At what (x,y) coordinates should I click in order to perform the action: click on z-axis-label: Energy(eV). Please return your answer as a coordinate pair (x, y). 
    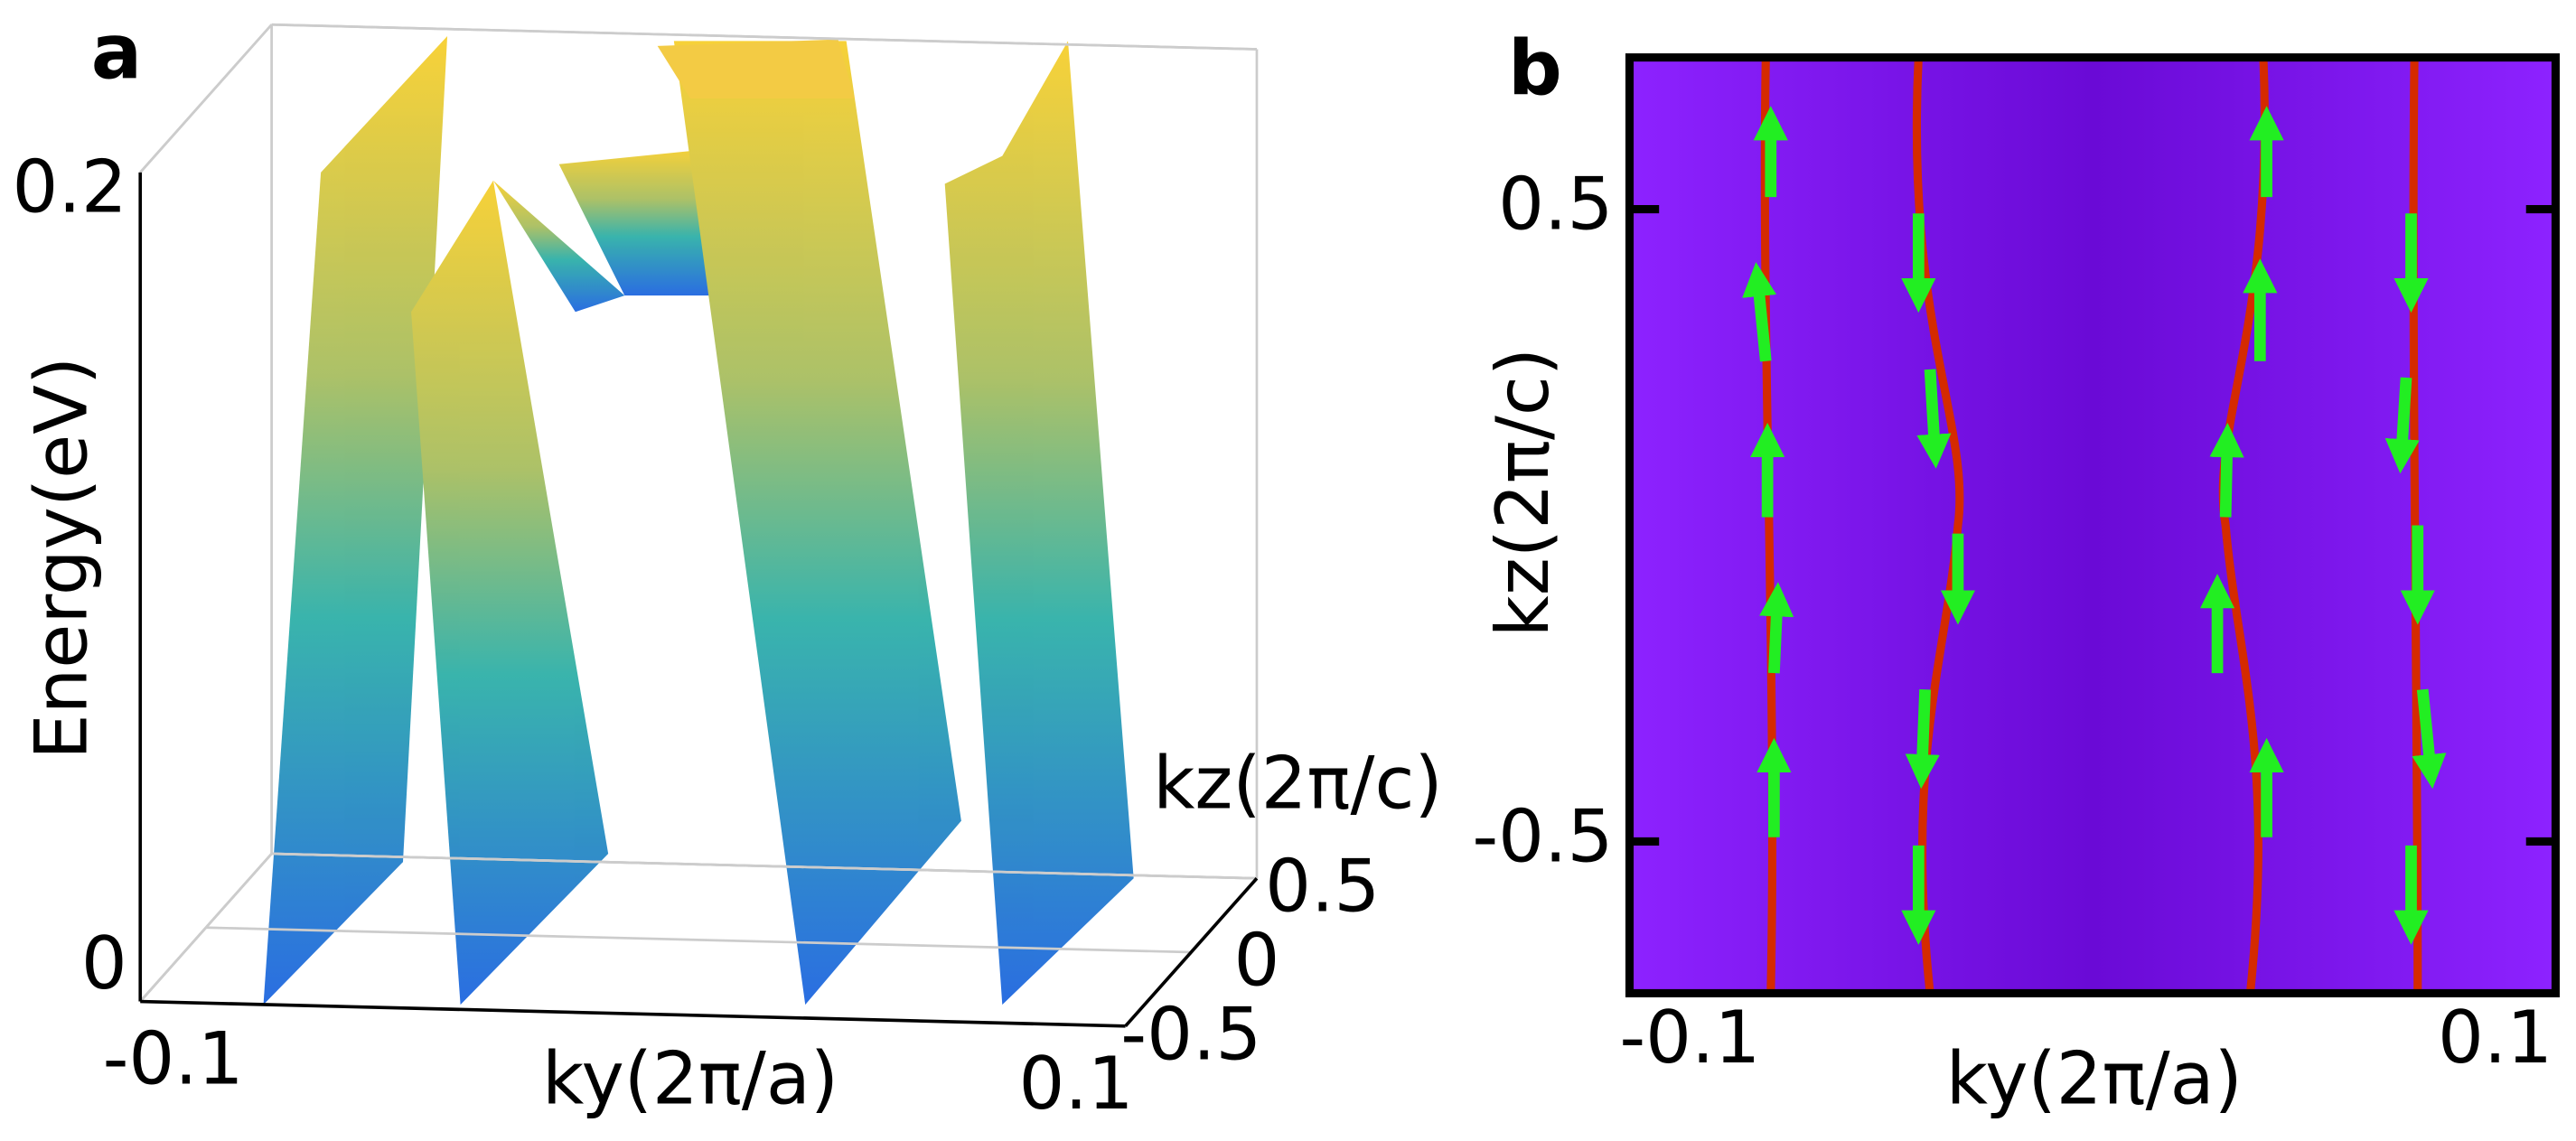
    Looking at the image, I should click on (61, 559).